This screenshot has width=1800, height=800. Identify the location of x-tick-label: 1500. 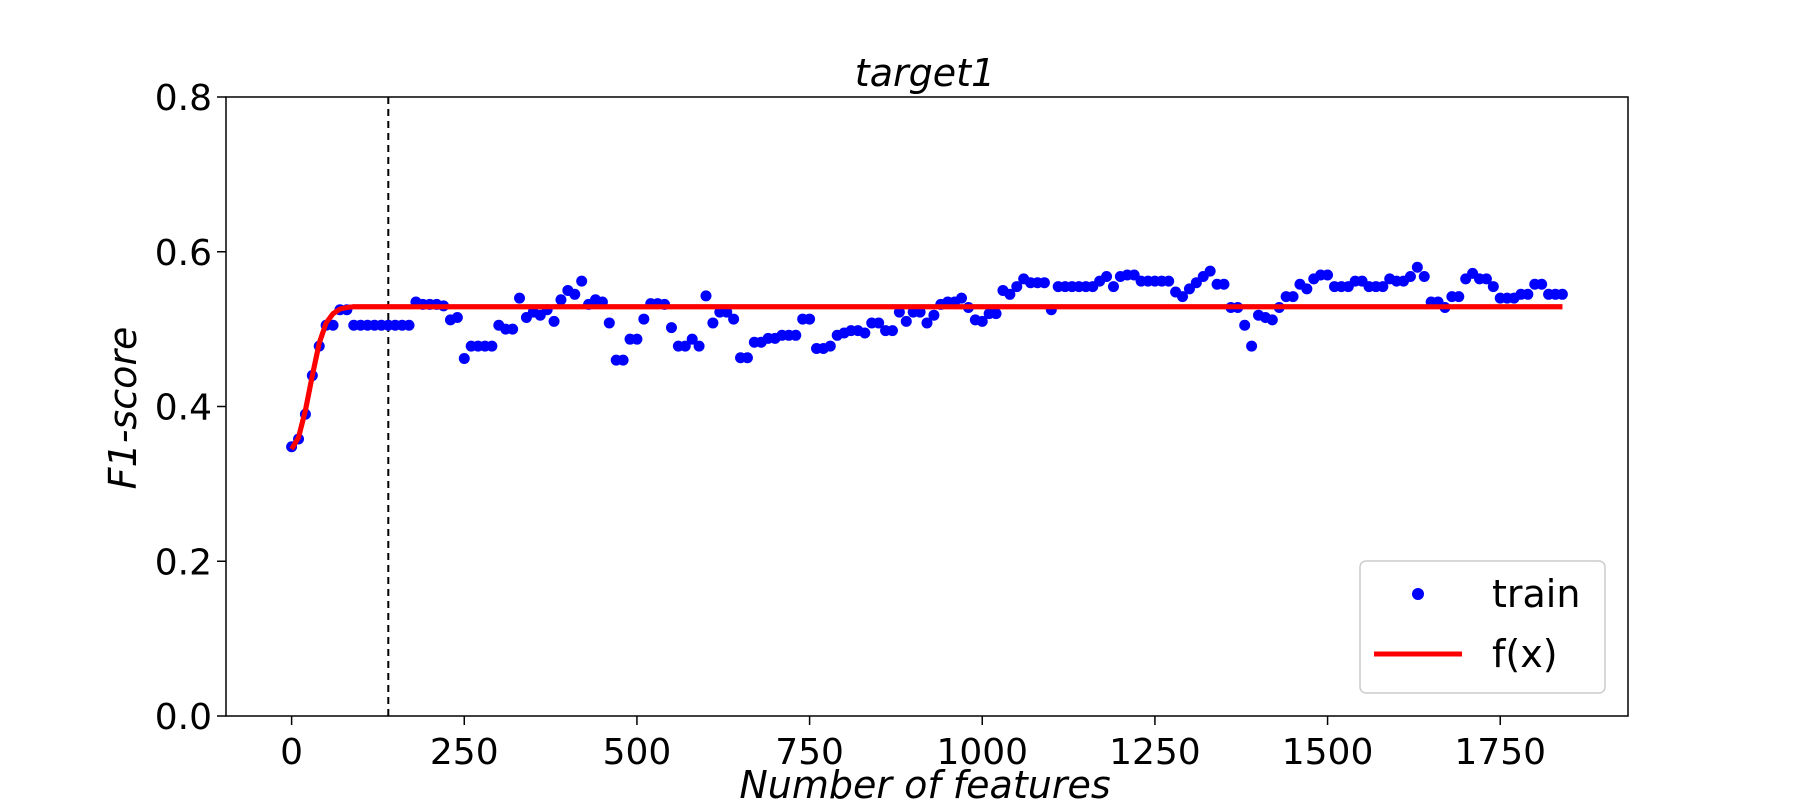
(1328, 752).